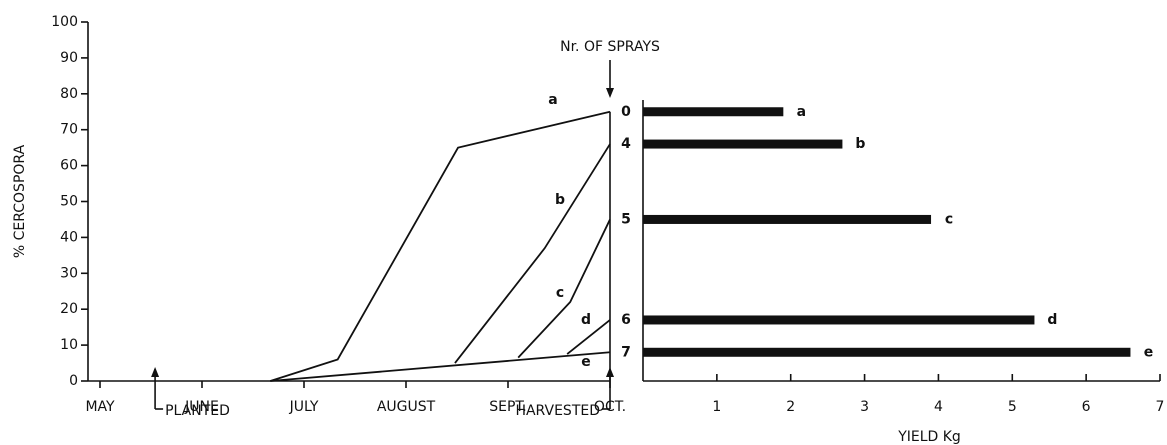 Image resolution: width=1167 pixels, height=445 pixels. Describe the element at coordinates (929, 437) in the screenshot. I see `x-axis-label: YIELD Kg` at that location.